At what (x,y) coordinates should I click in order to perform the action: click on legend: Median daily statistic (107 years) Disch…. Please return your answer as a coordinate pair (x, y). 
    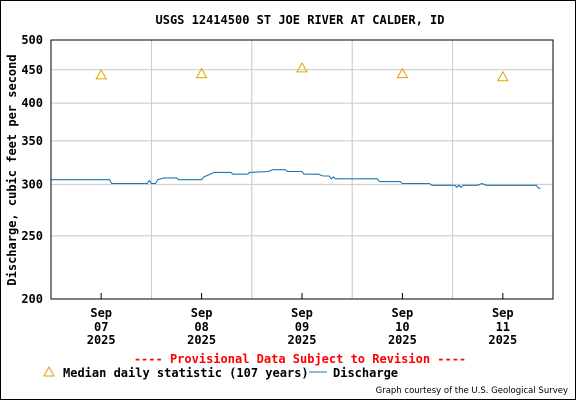
    Looking at the image, I should click on (220, 372).